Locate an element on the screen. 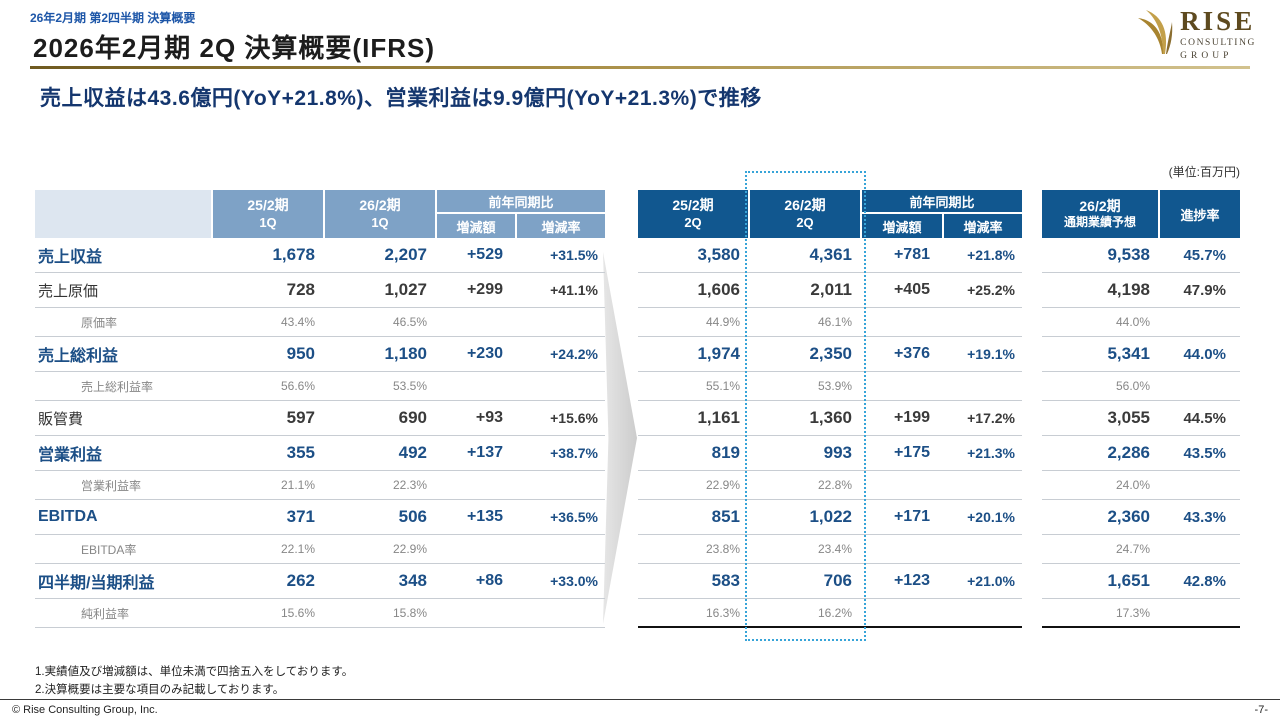  value-cell: 22.1% is located at coordinates (297, 549).